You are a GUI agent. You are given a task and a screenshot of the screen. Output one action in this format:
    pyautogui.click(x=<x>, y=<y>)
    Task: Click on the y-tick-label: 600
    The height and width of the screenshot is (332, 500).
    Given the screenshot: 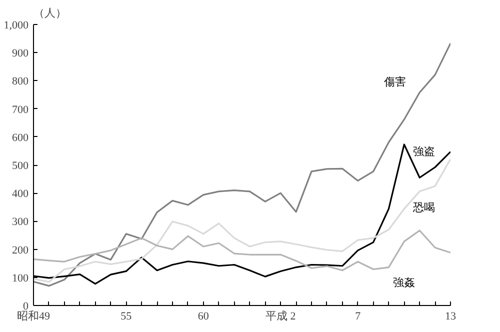 What is the action you would take?
    pyautogui.click(x=20, y=138)
    